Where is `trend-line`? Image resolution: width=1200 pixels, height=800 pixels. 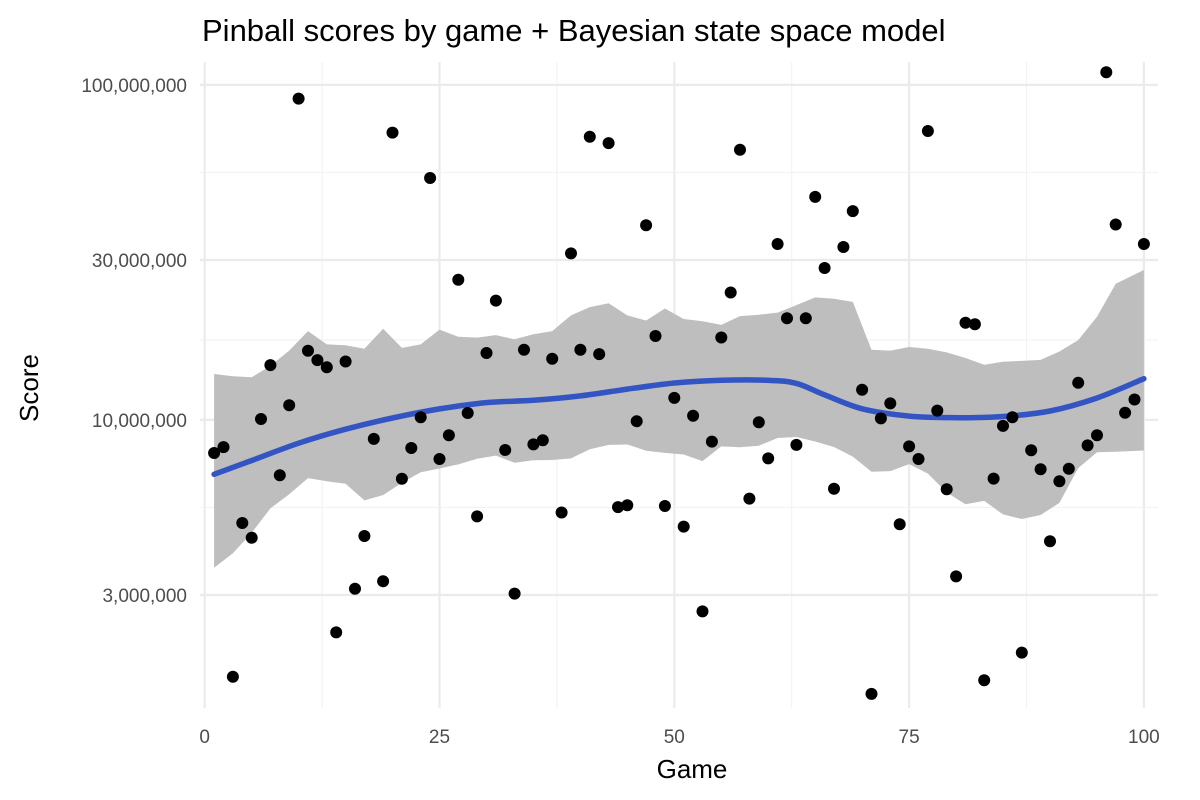
trend-line is located at coordinates (679, 426).